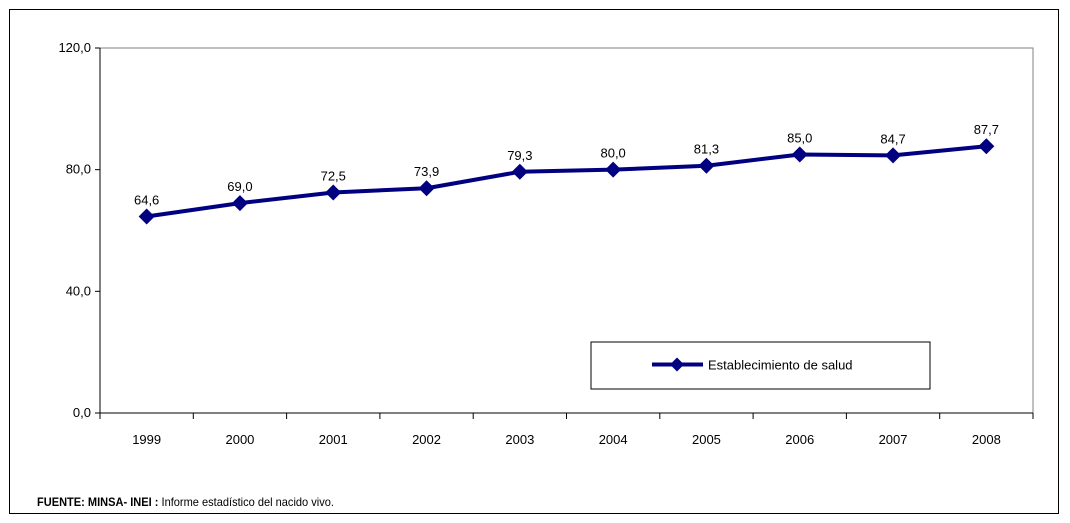  What do you see at coordinates (519, 439) in the screenshot?
I see `x-tick-label: 2003` at bounding box center [519, 439].